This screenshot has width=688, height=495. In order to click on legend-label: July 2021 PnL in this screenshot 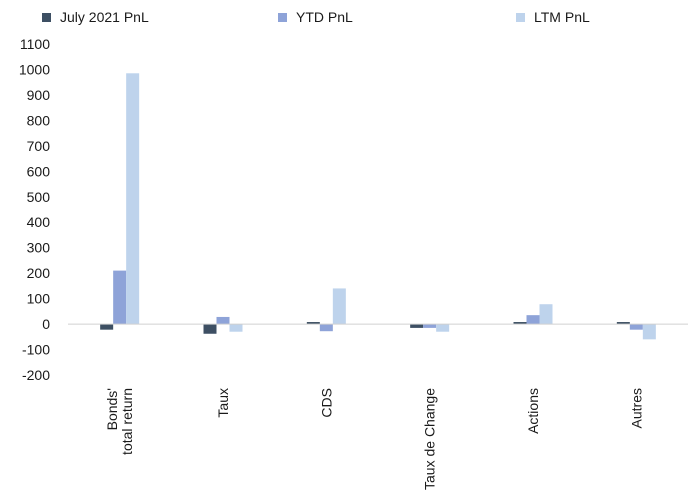, I will do `click(104, 17)`.